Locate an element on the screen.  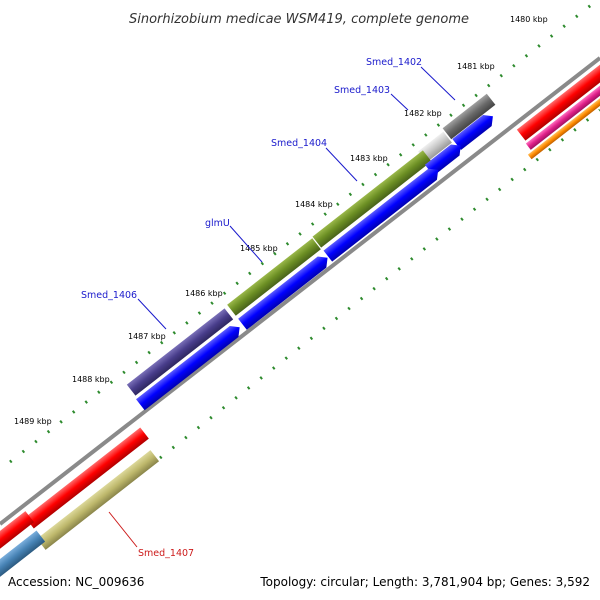
gene-label-smed1402: Smed_1402 is located at coordinates (394, 62).